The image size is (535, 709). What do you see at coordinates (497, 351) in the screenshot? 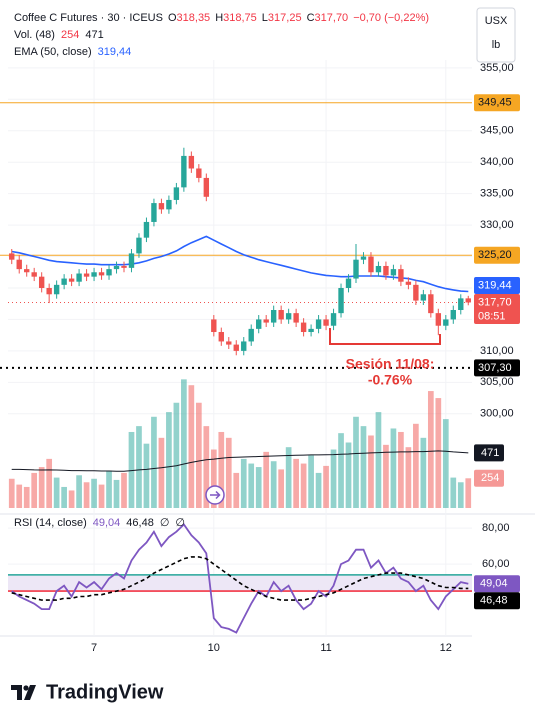
I see `y-tick-label: 310,00` at bounding box center [497, 351].